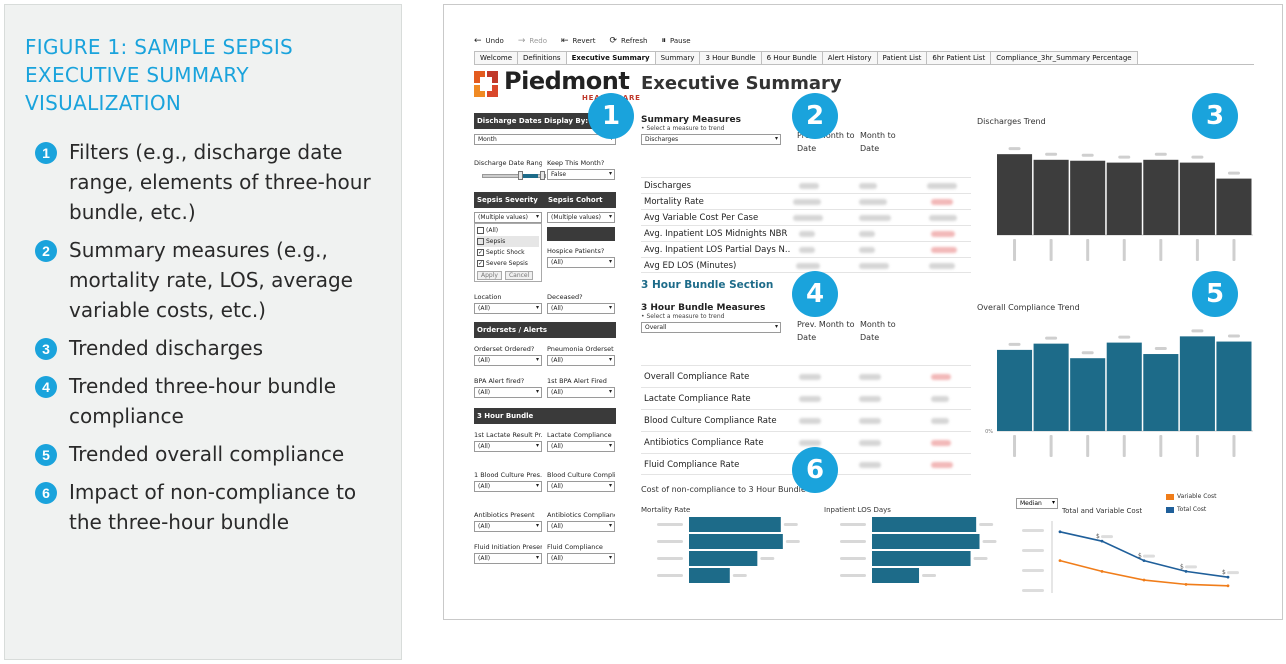 The width and height of the screenshot is (1286, 664). Describe the element at coordinates (542, 57) in the screenshot. I see `tab-definitions: Definitions` at that location.